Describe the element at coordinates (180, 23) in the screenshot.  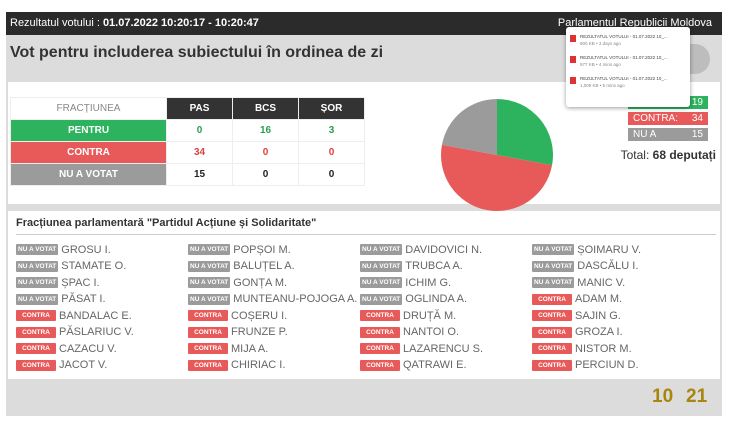
I see `header-timestamp: 01.07.2022 10:20:17 - 10:20:47` at that location.